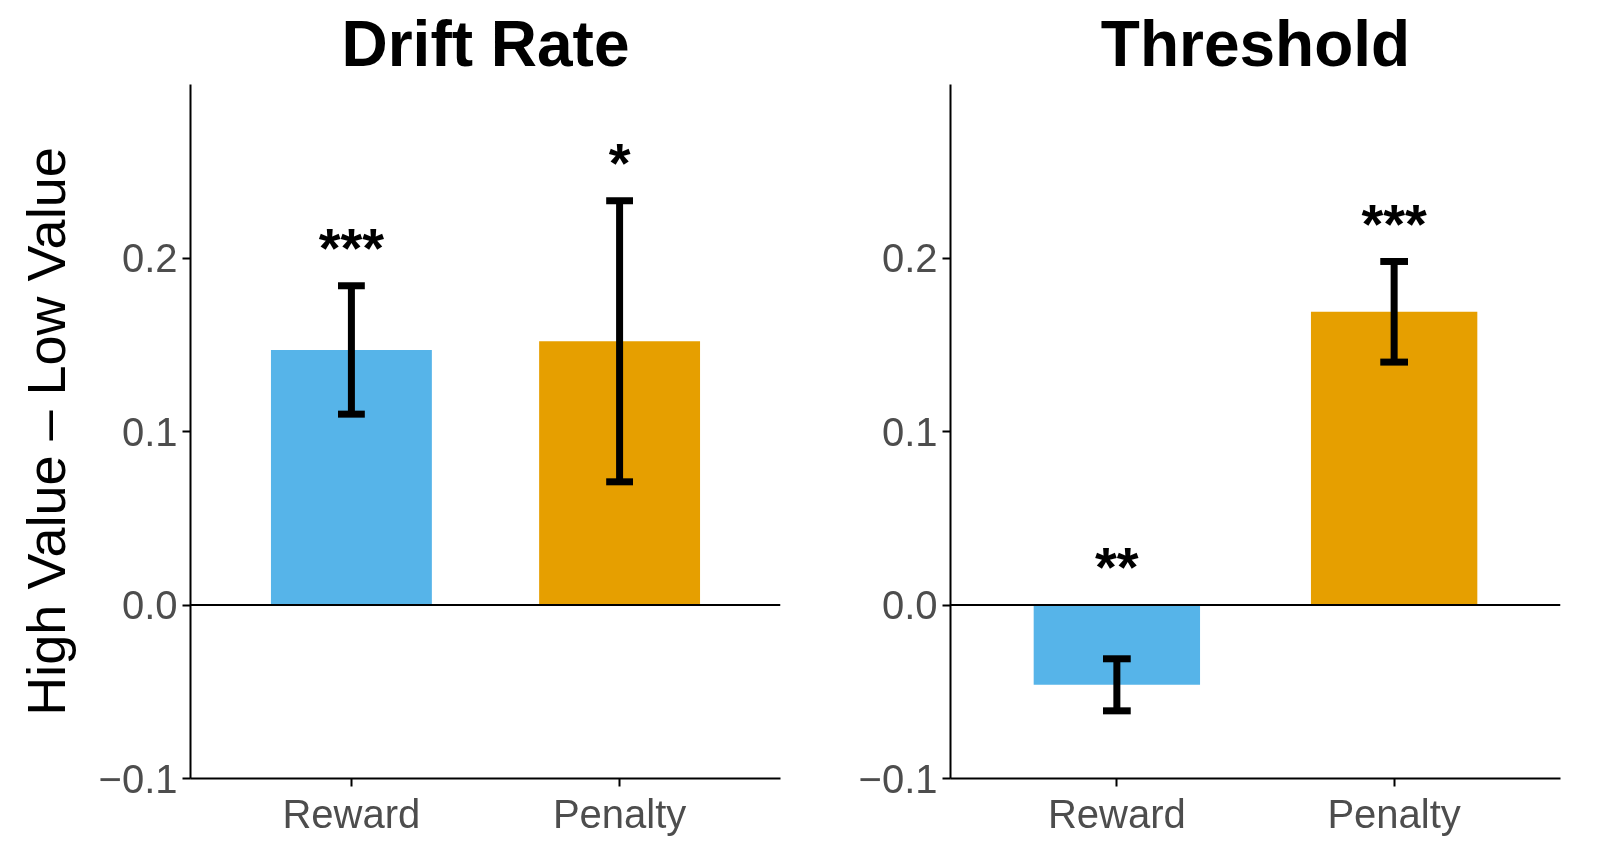  Describe the element at coordinates (1117, 567) in the screenshot. I see `annotation: **` at that location.